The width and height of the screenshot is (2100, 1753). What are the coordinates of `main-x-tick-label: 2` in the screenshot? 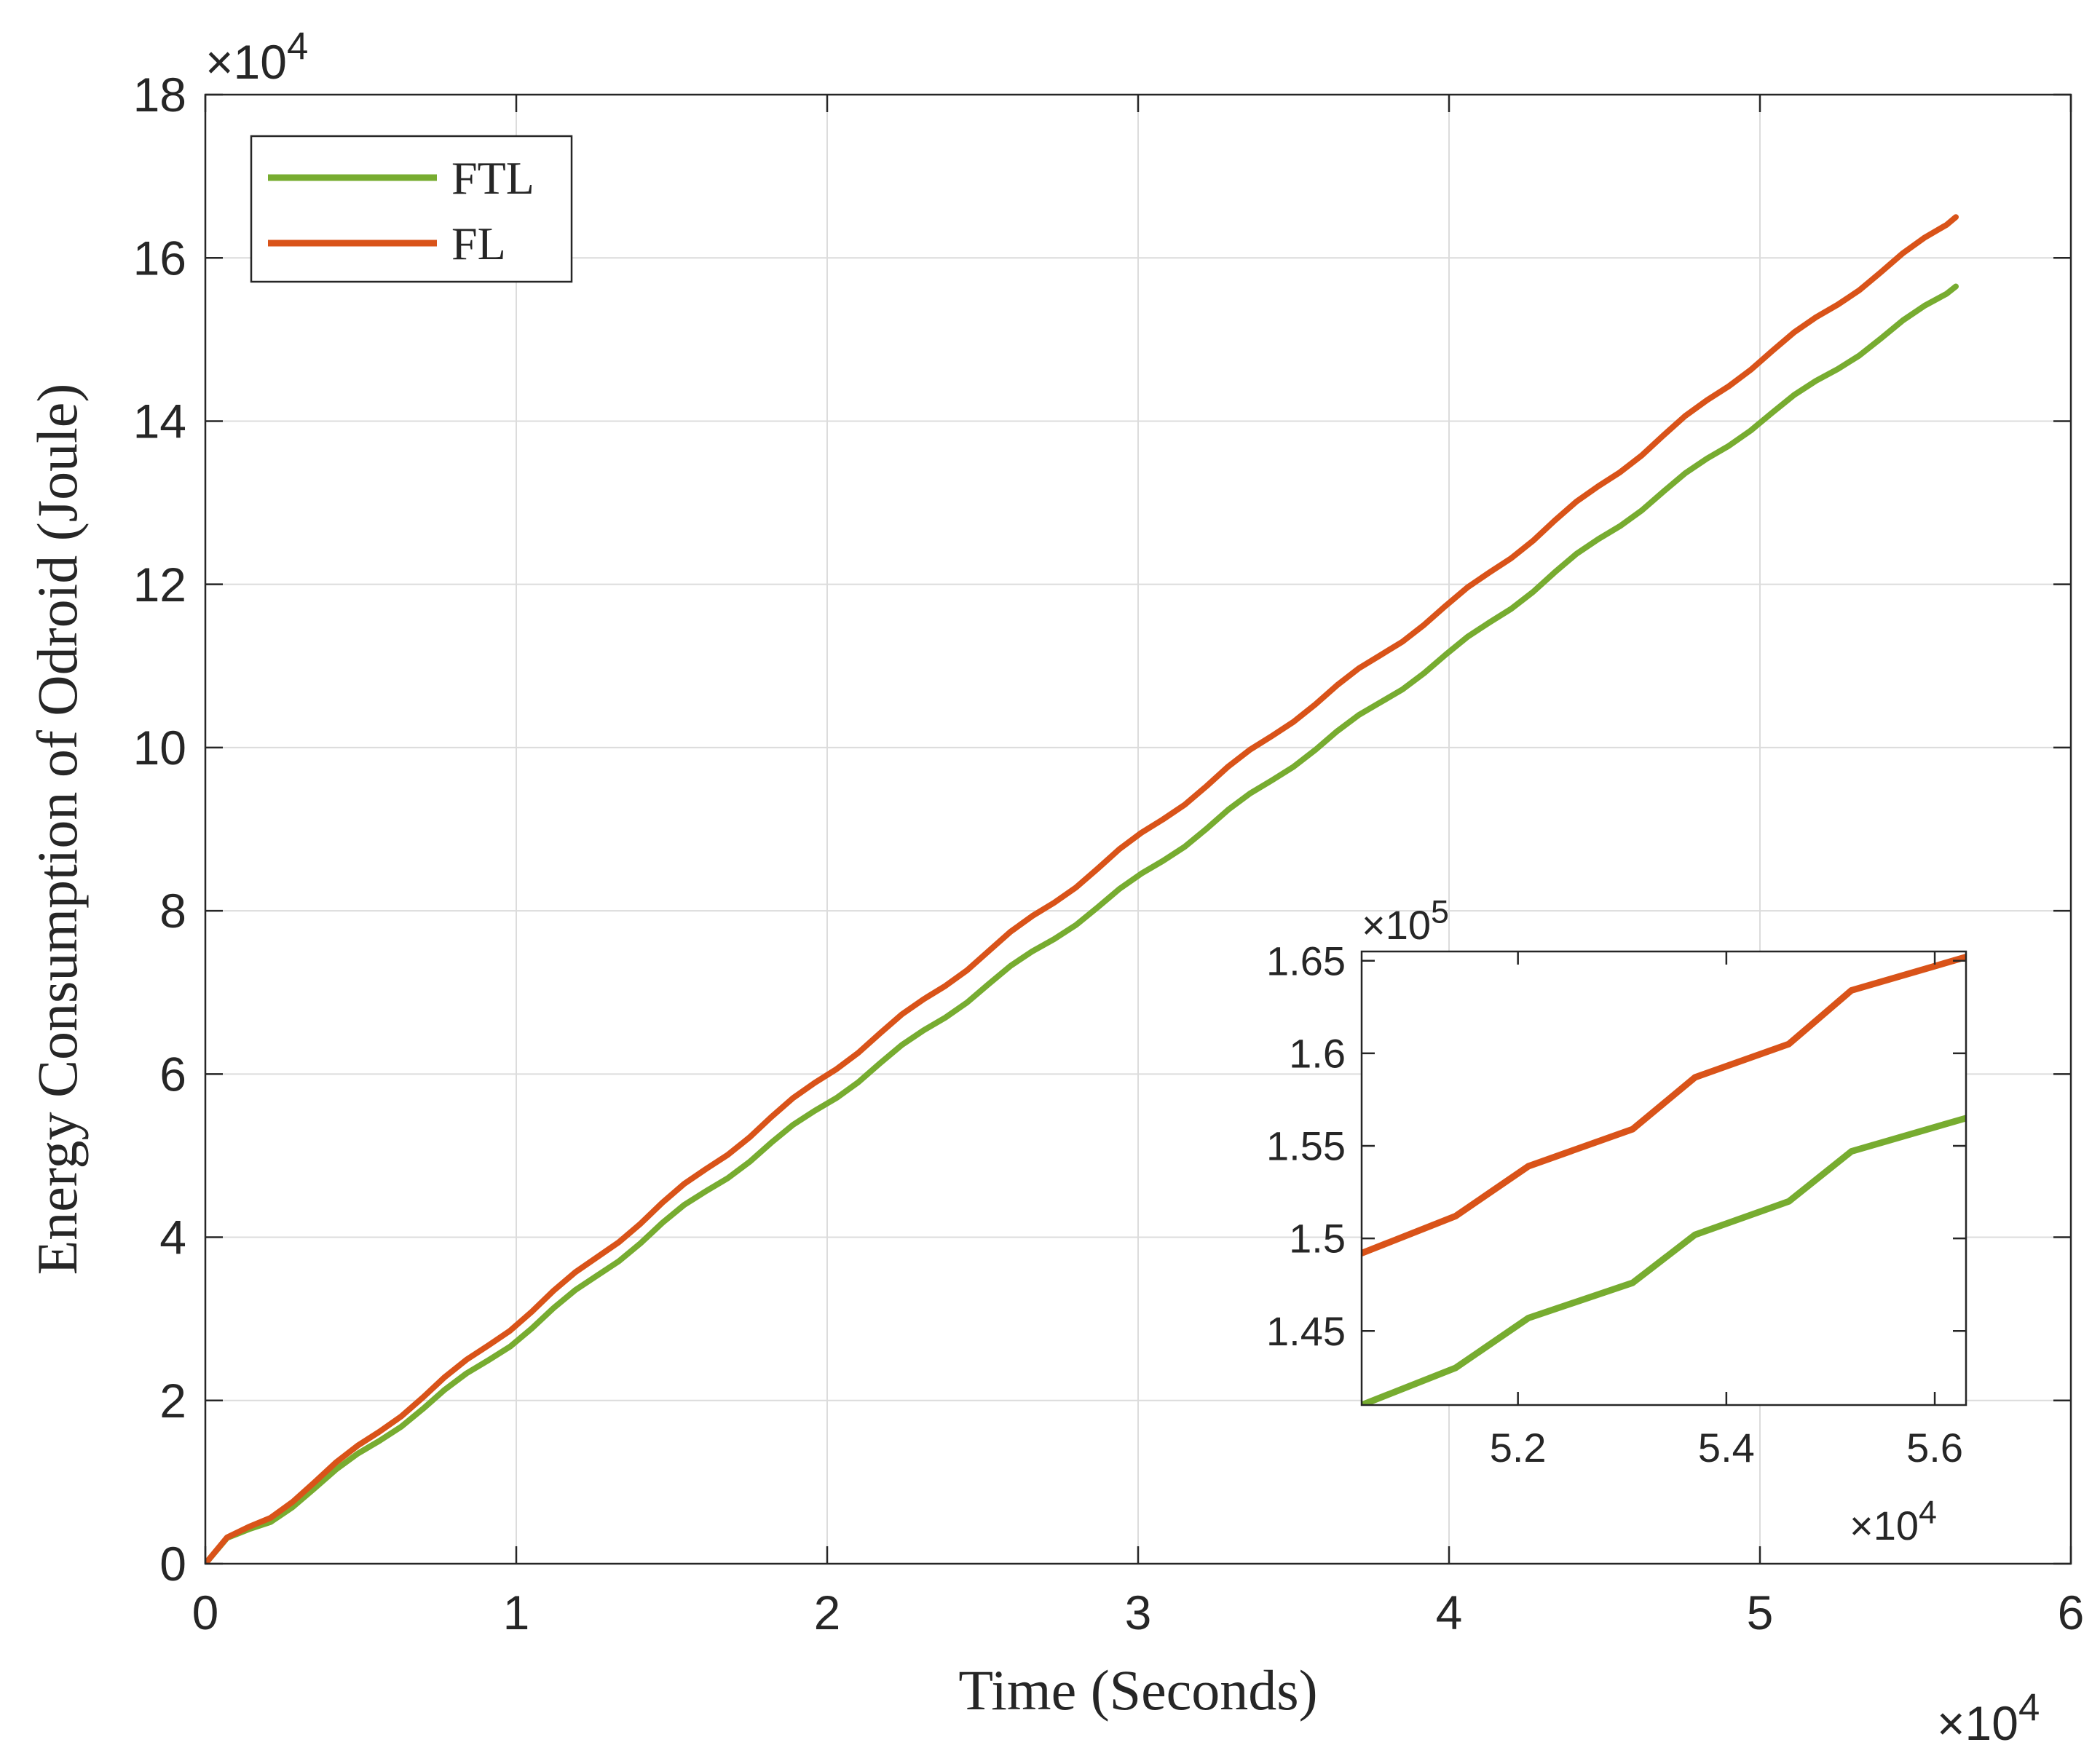 It's located at (827, 1613).